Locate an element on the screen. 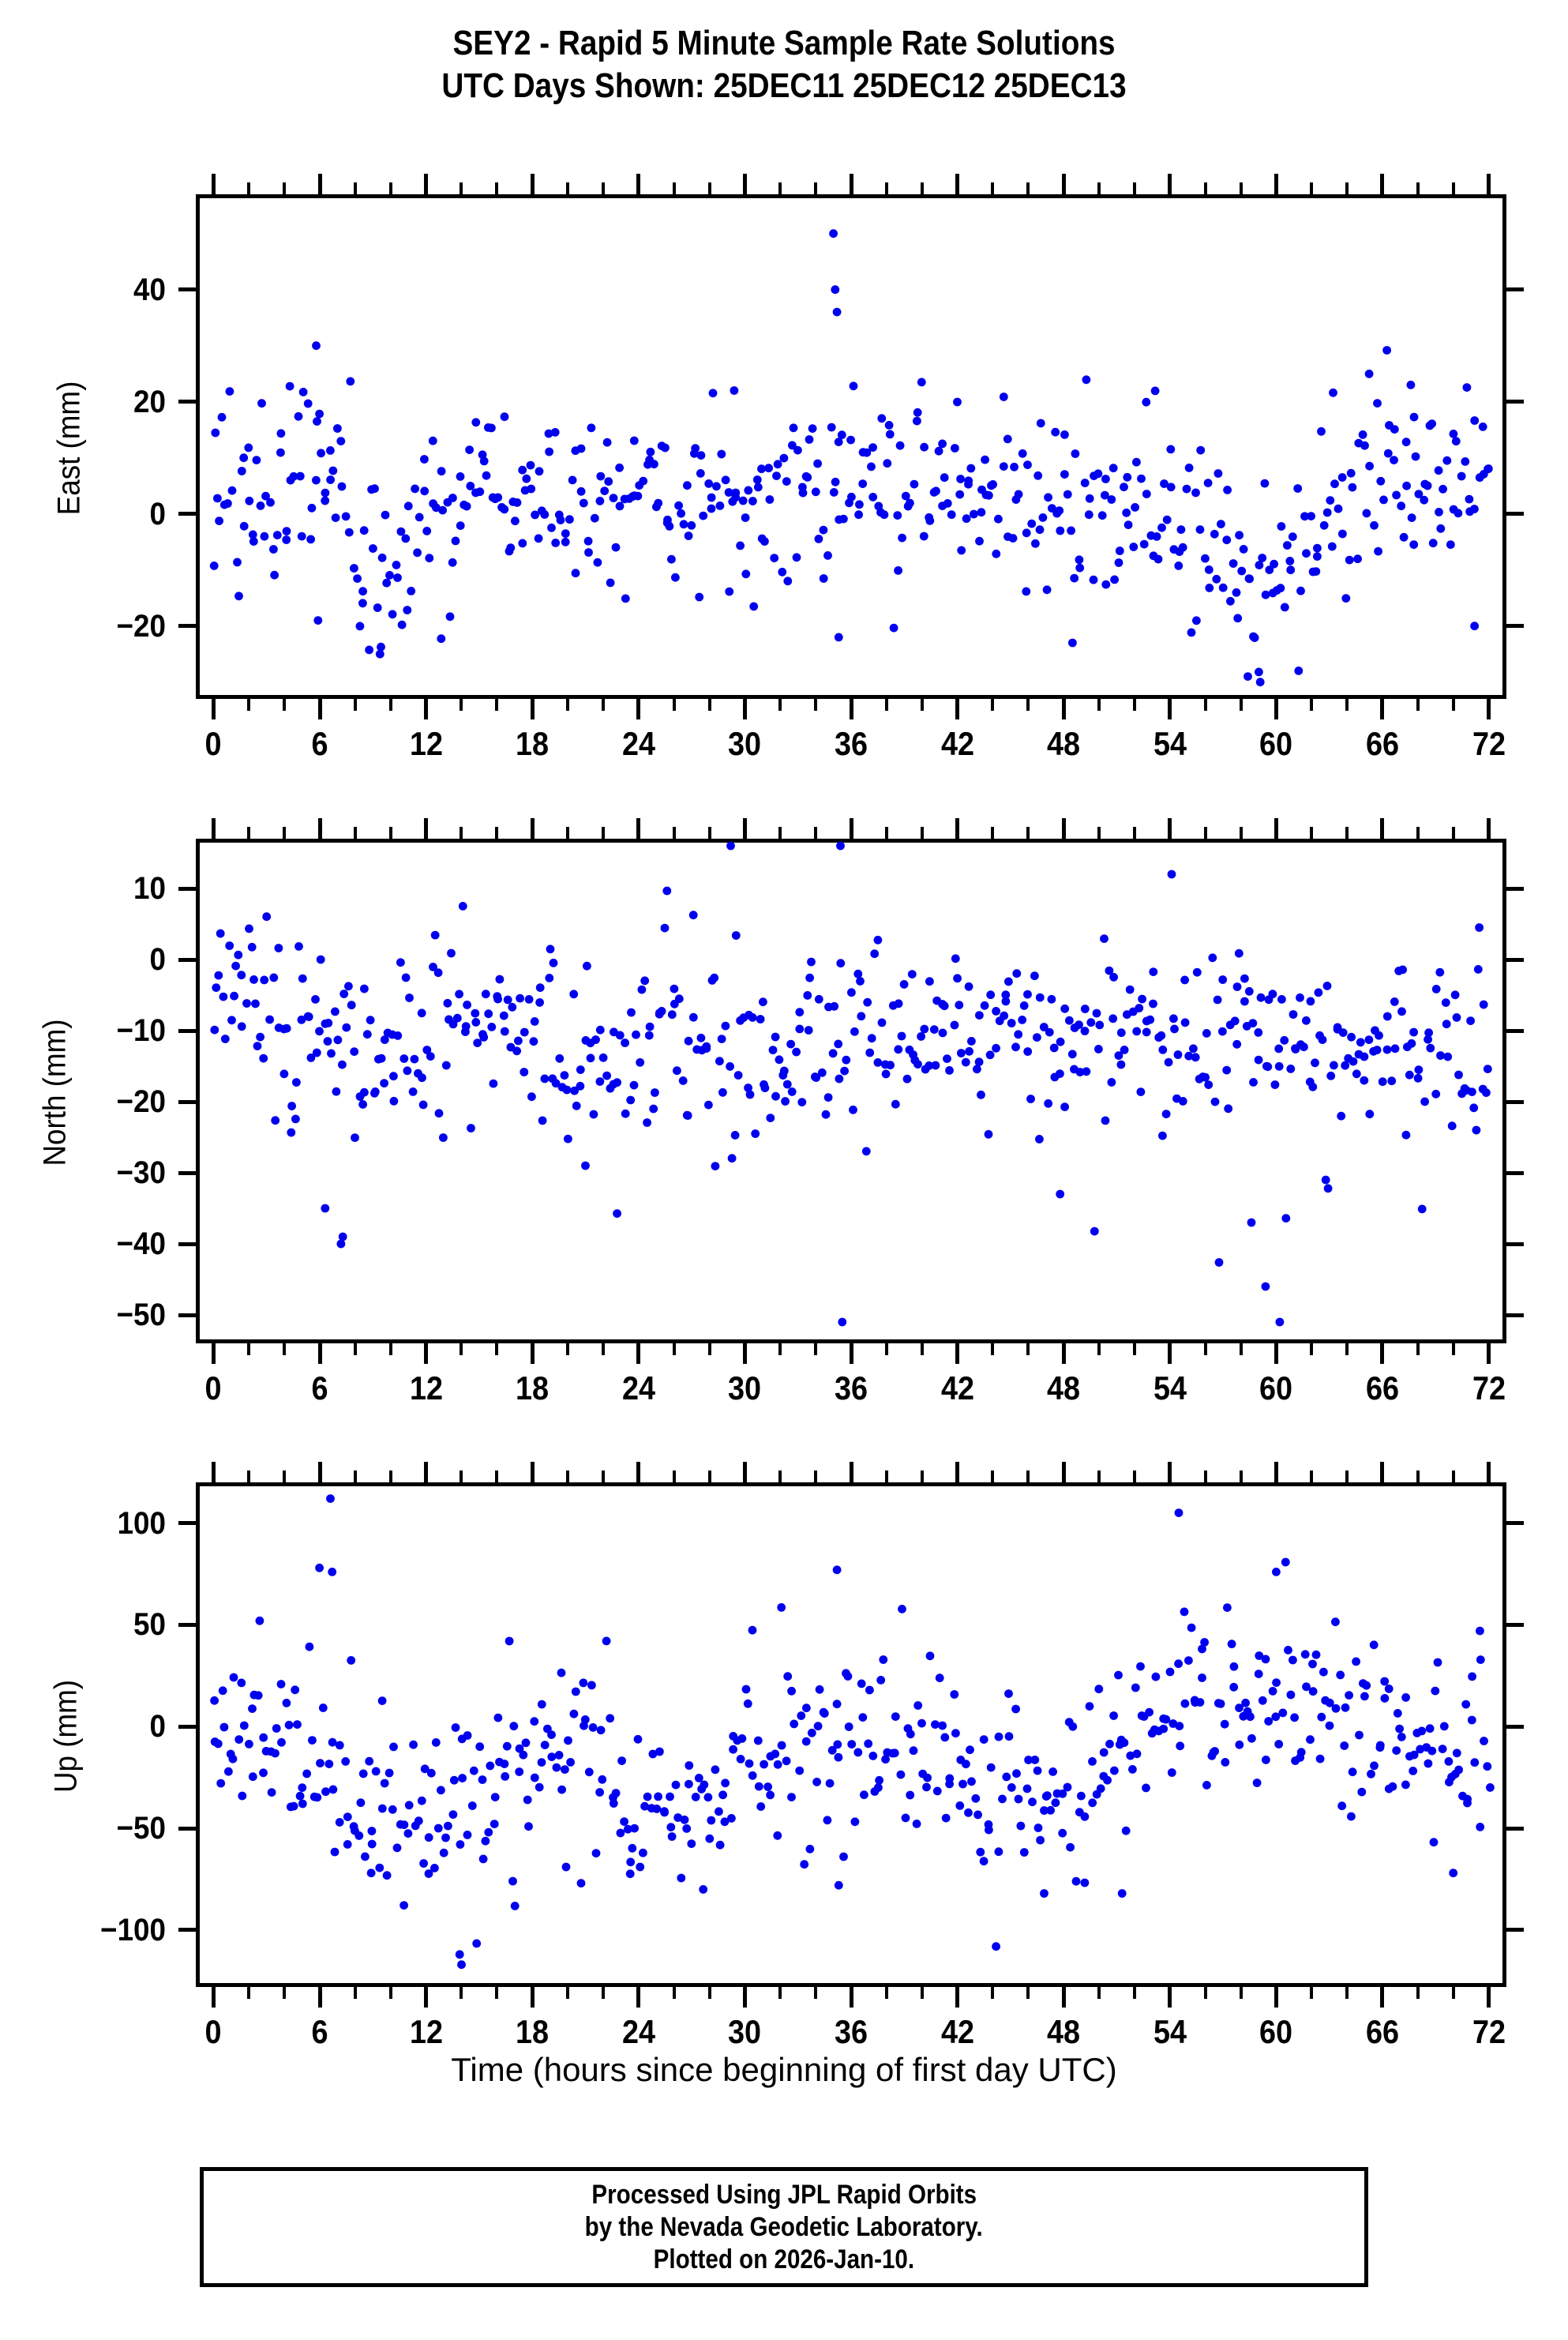  ytick-label-up-1: 50 is located at coordinates (149, 1625).